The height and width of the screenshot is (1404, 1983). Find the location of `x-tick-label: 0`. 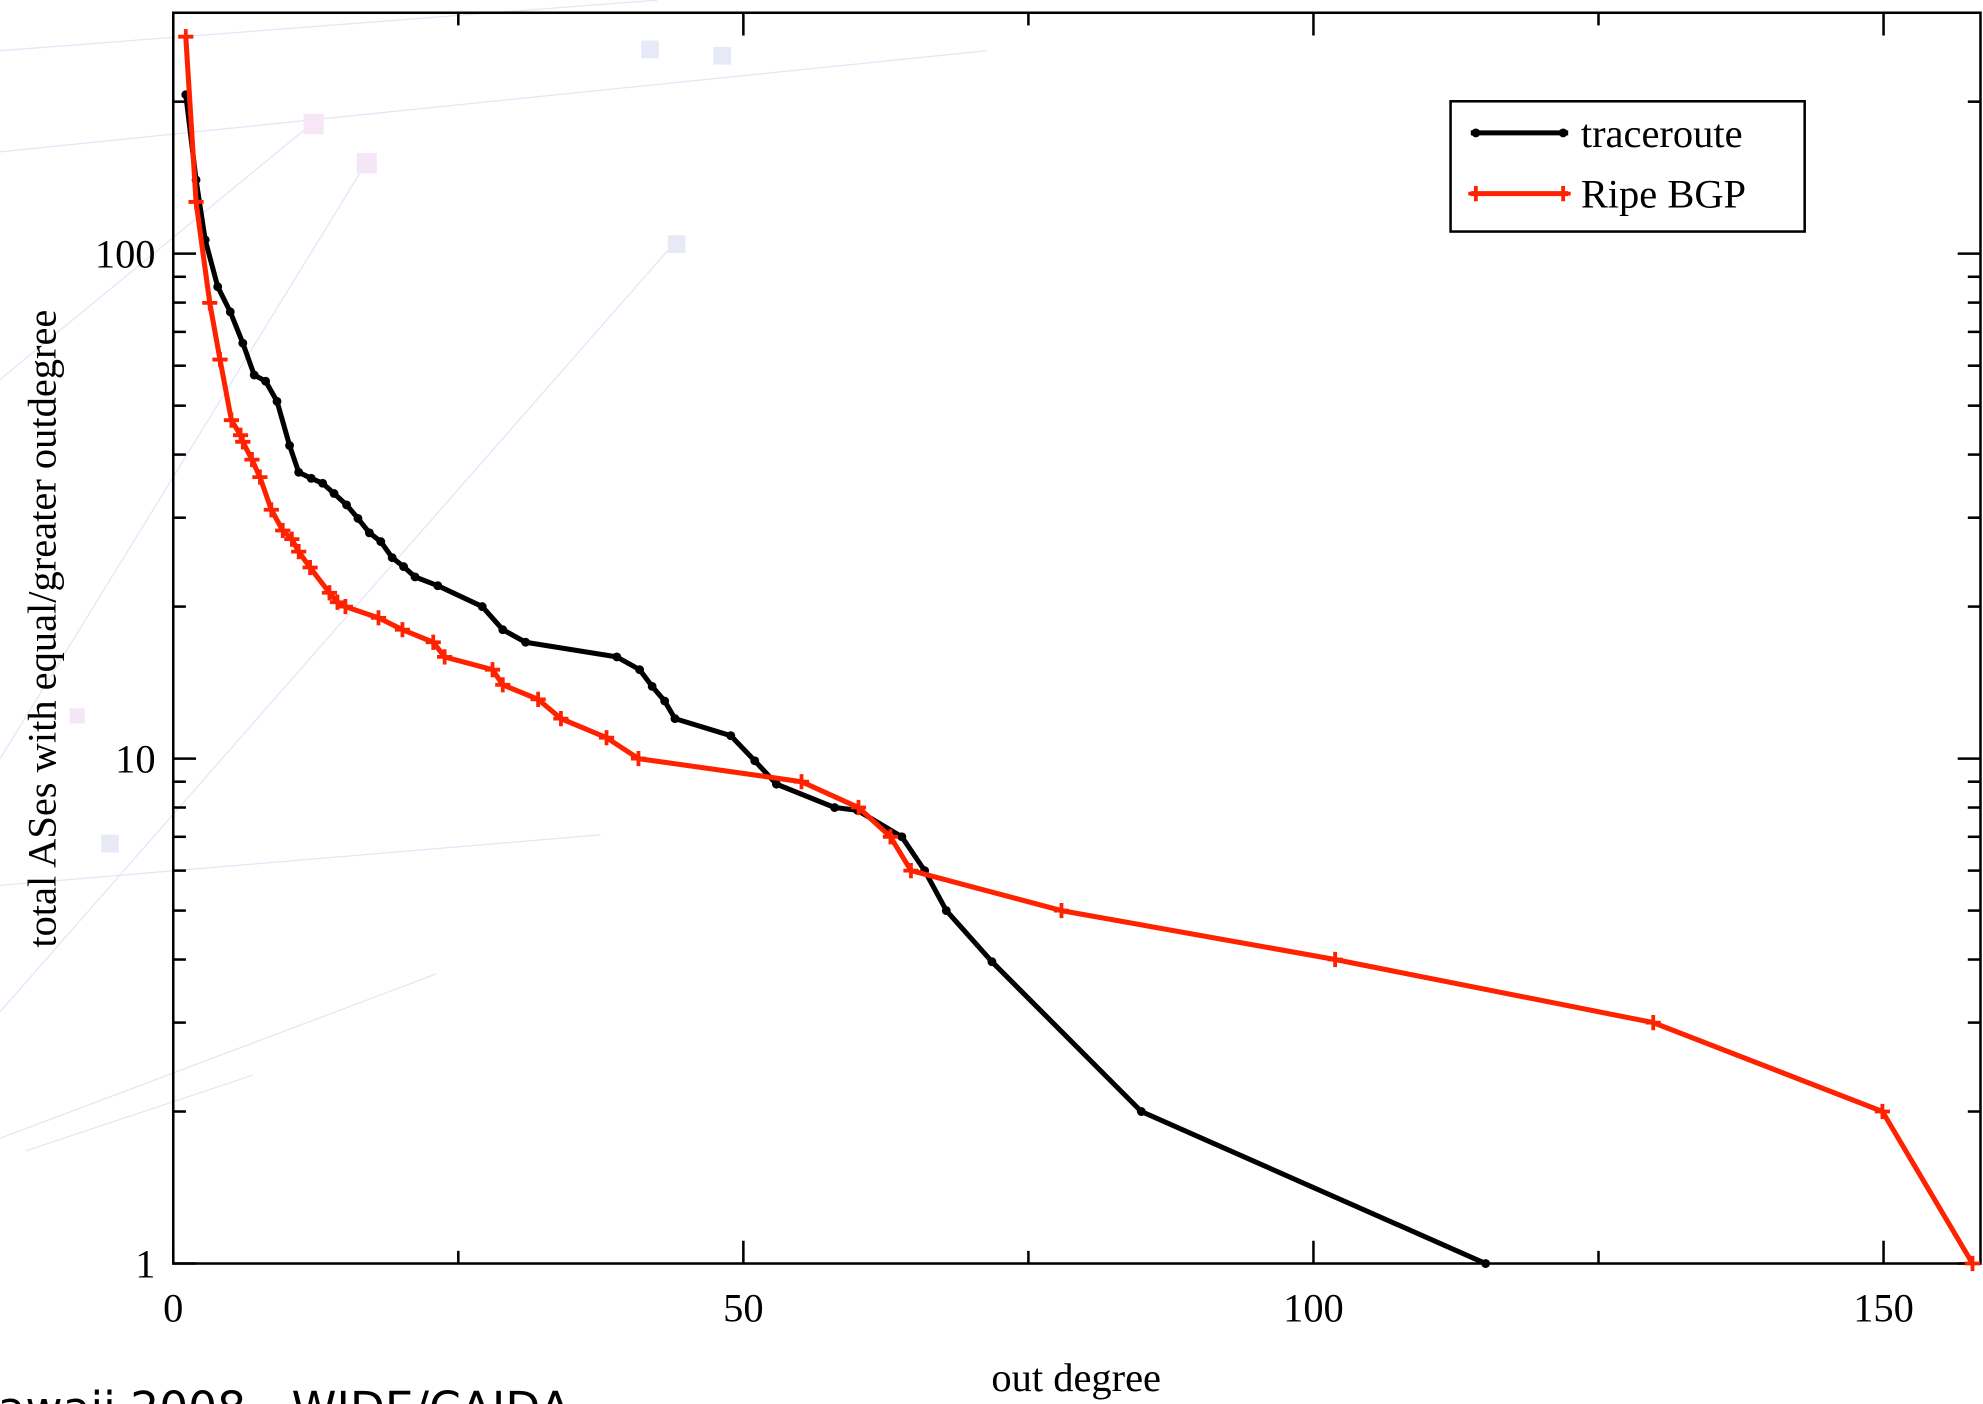

x-tick-label: 0 is located at coordinates (173, 1308).